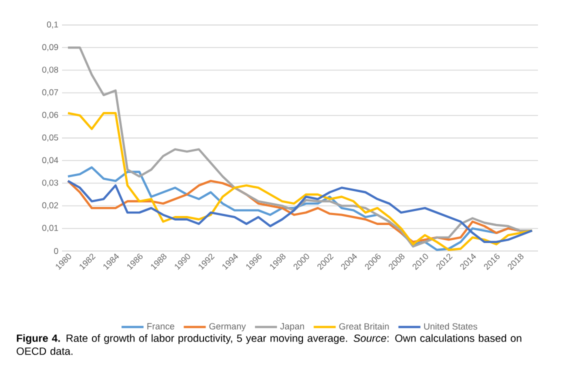 The height and width of the screenshot is (367, 567). I want to click on y-tick-label: 0,08, so click(50, 70).